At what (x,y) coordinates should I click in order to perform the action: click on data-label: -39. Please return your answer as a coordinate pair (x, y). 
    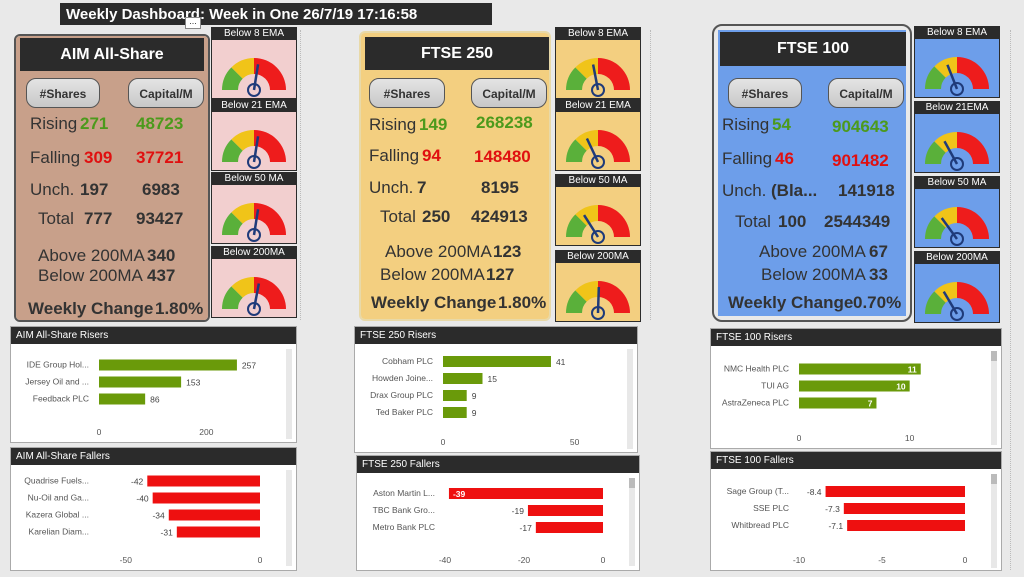
    Looking at the image, I should click on (459, 494).